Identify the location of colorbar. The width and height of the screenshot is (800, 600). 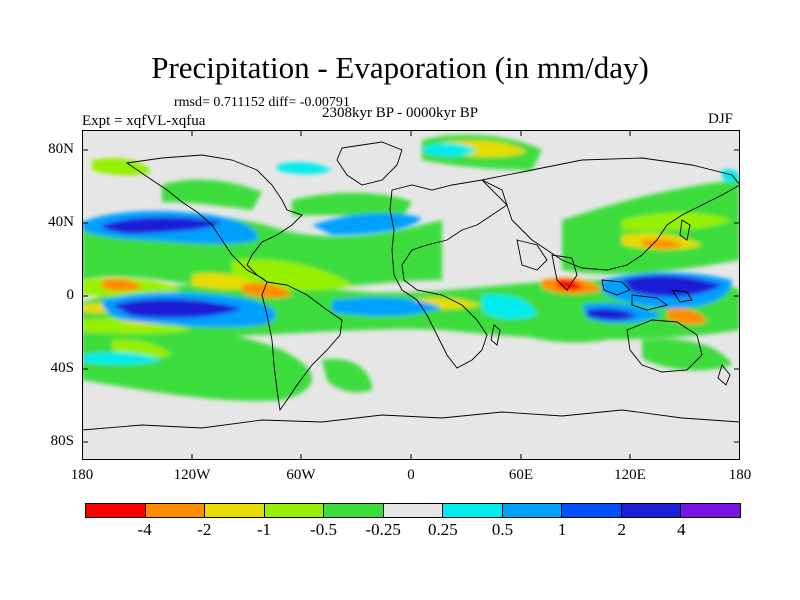
(413, 510).